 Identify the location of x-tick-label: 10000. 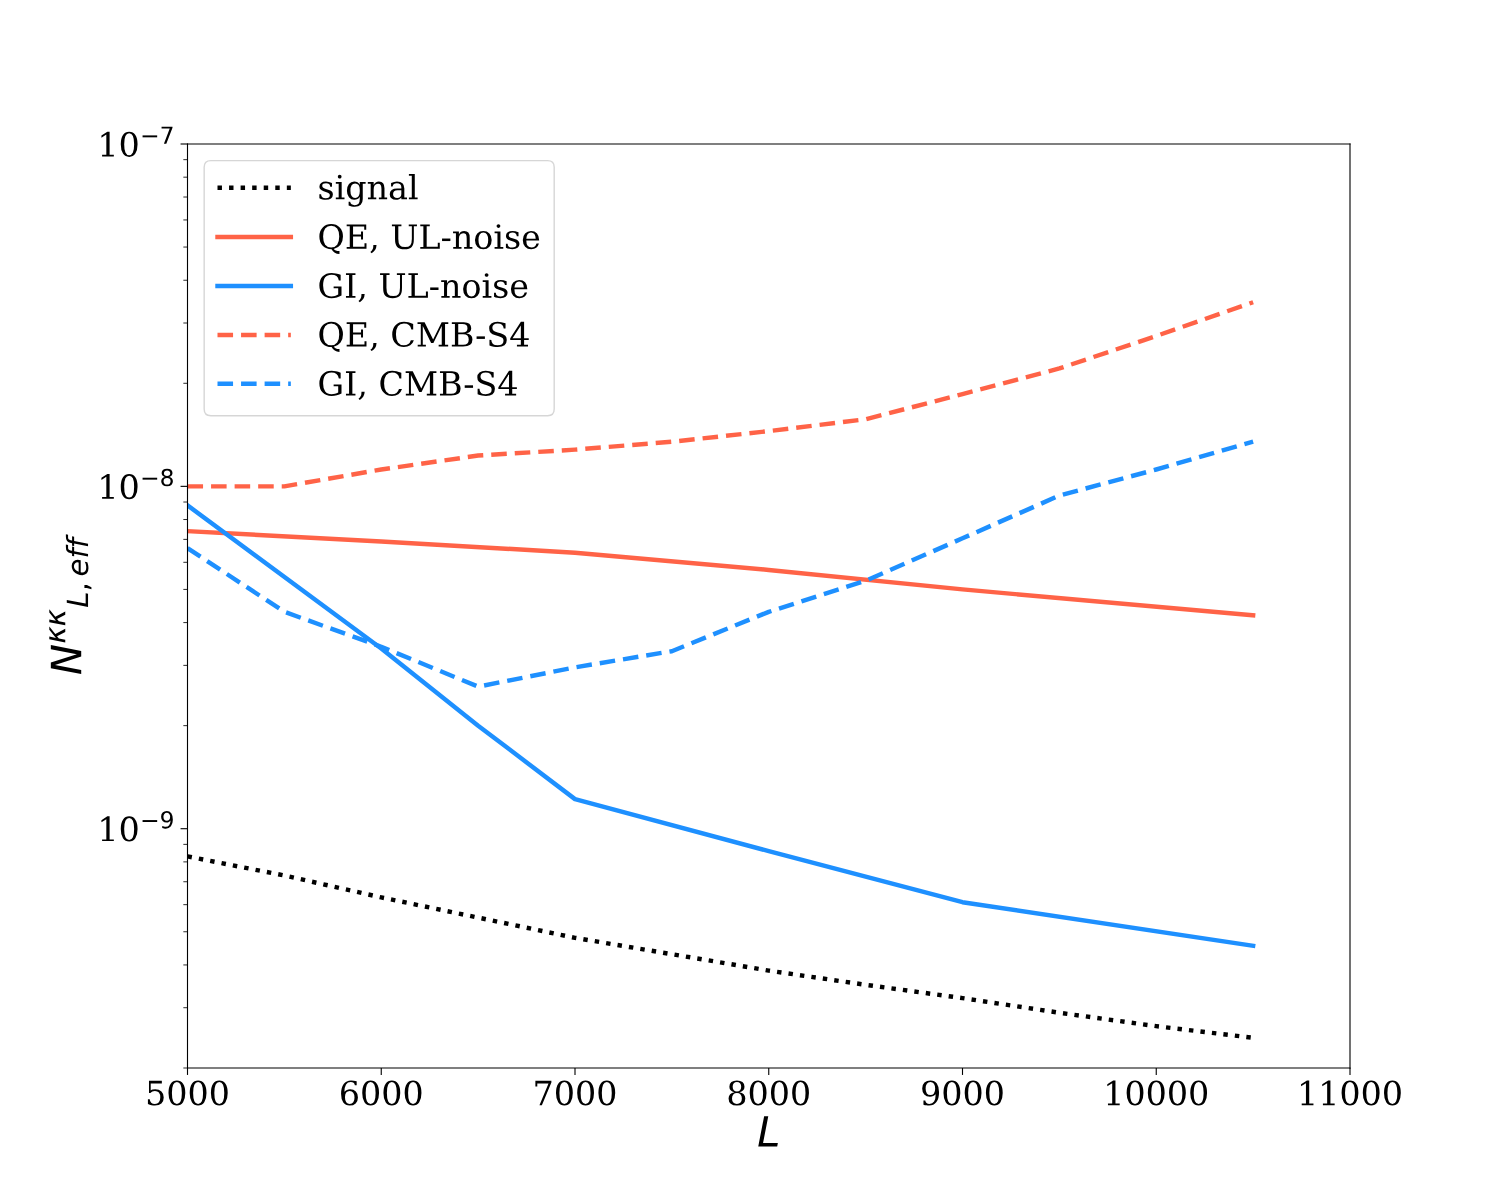
(1157, 1093).